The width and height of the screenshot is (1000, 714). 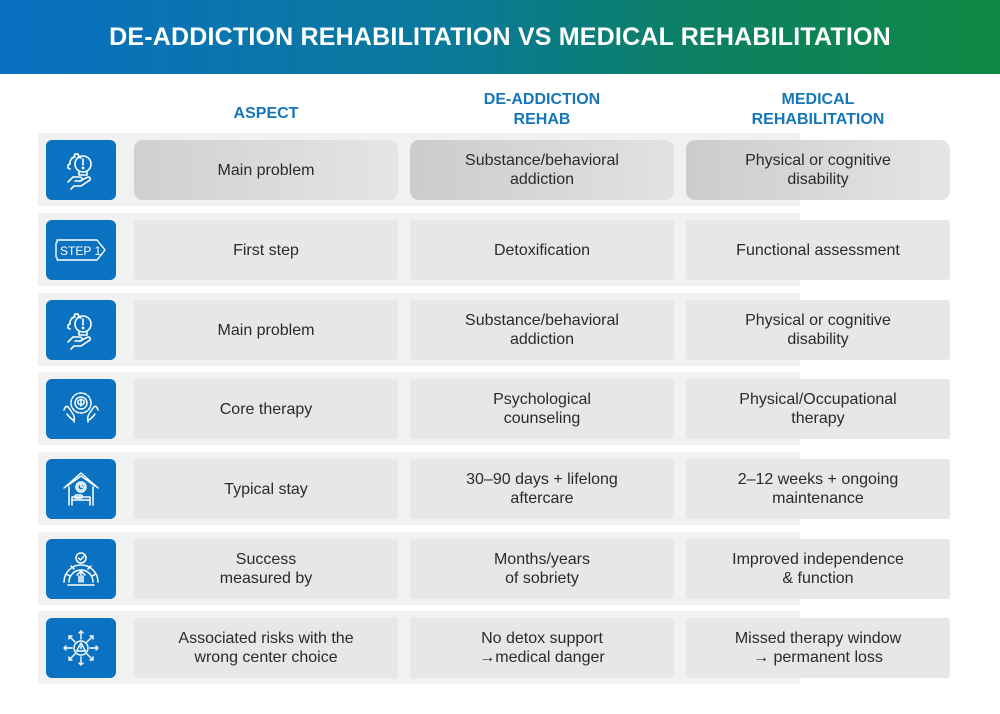 I want to click on column-header-aspect: ASPECT, so click(x=266, y=113).